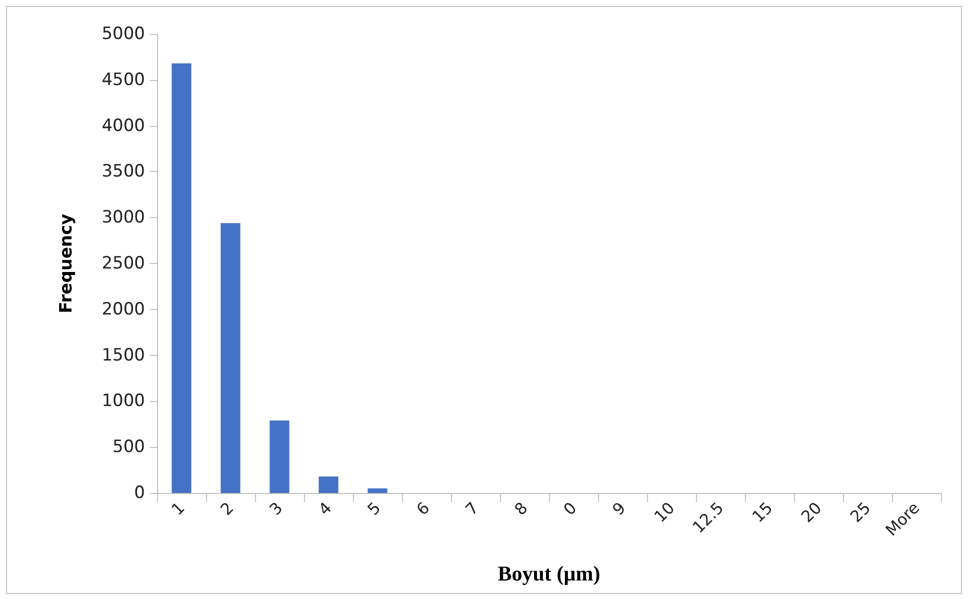 The image size is (968, 599). I want to click on x-tick-label: 5, so click(374, 508).